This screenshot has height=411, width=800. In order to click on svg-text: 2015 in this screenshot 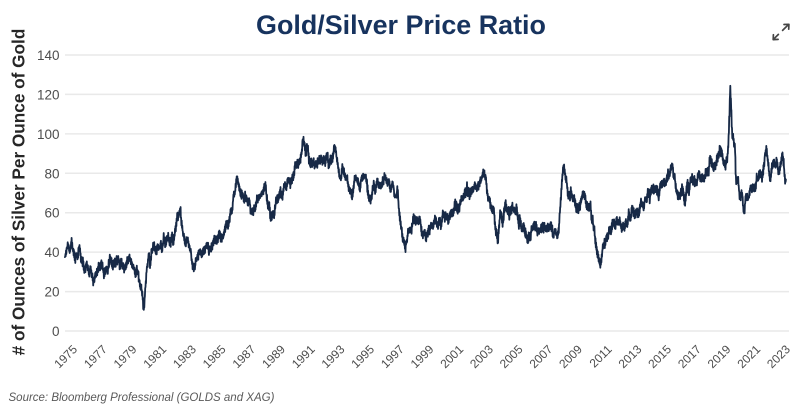, I will do `click(659, 356)`.